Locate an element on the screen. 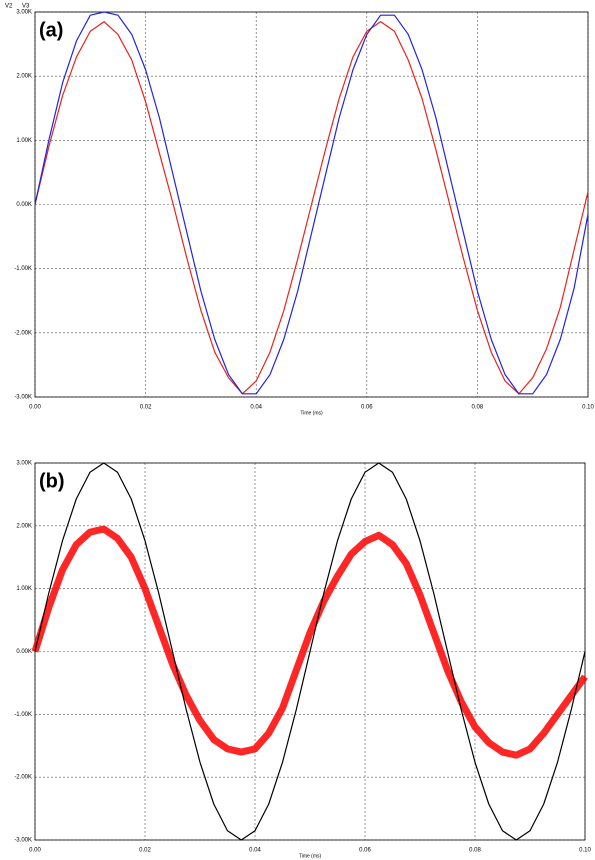  panel-label: (b) is located at coordinates (52, 481).